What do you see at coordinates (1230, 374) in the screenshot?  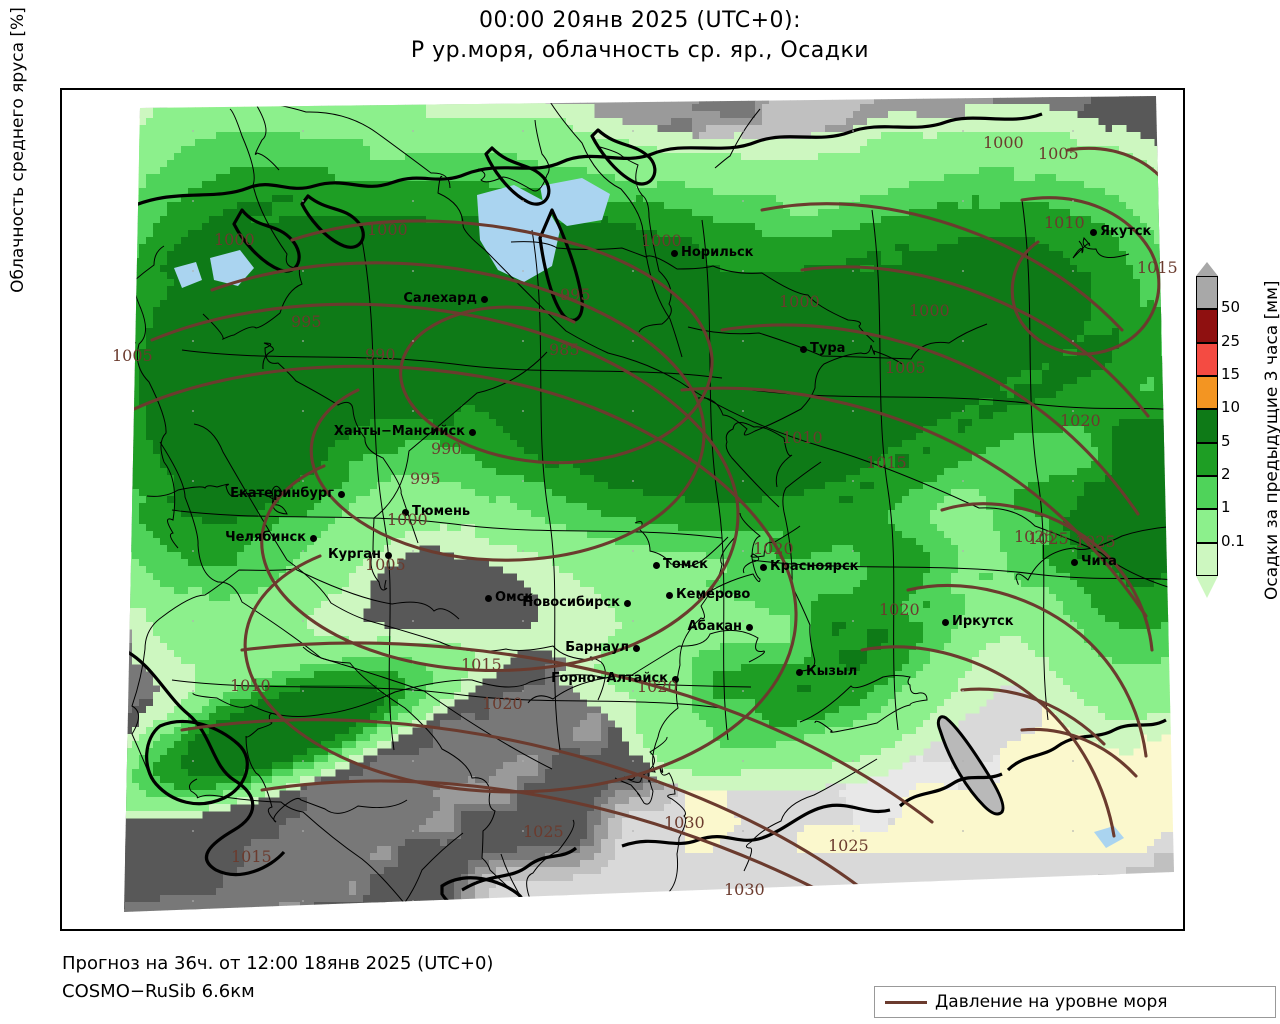 I see `precip-tick-label: 15` at bounding box center [1230, 374].